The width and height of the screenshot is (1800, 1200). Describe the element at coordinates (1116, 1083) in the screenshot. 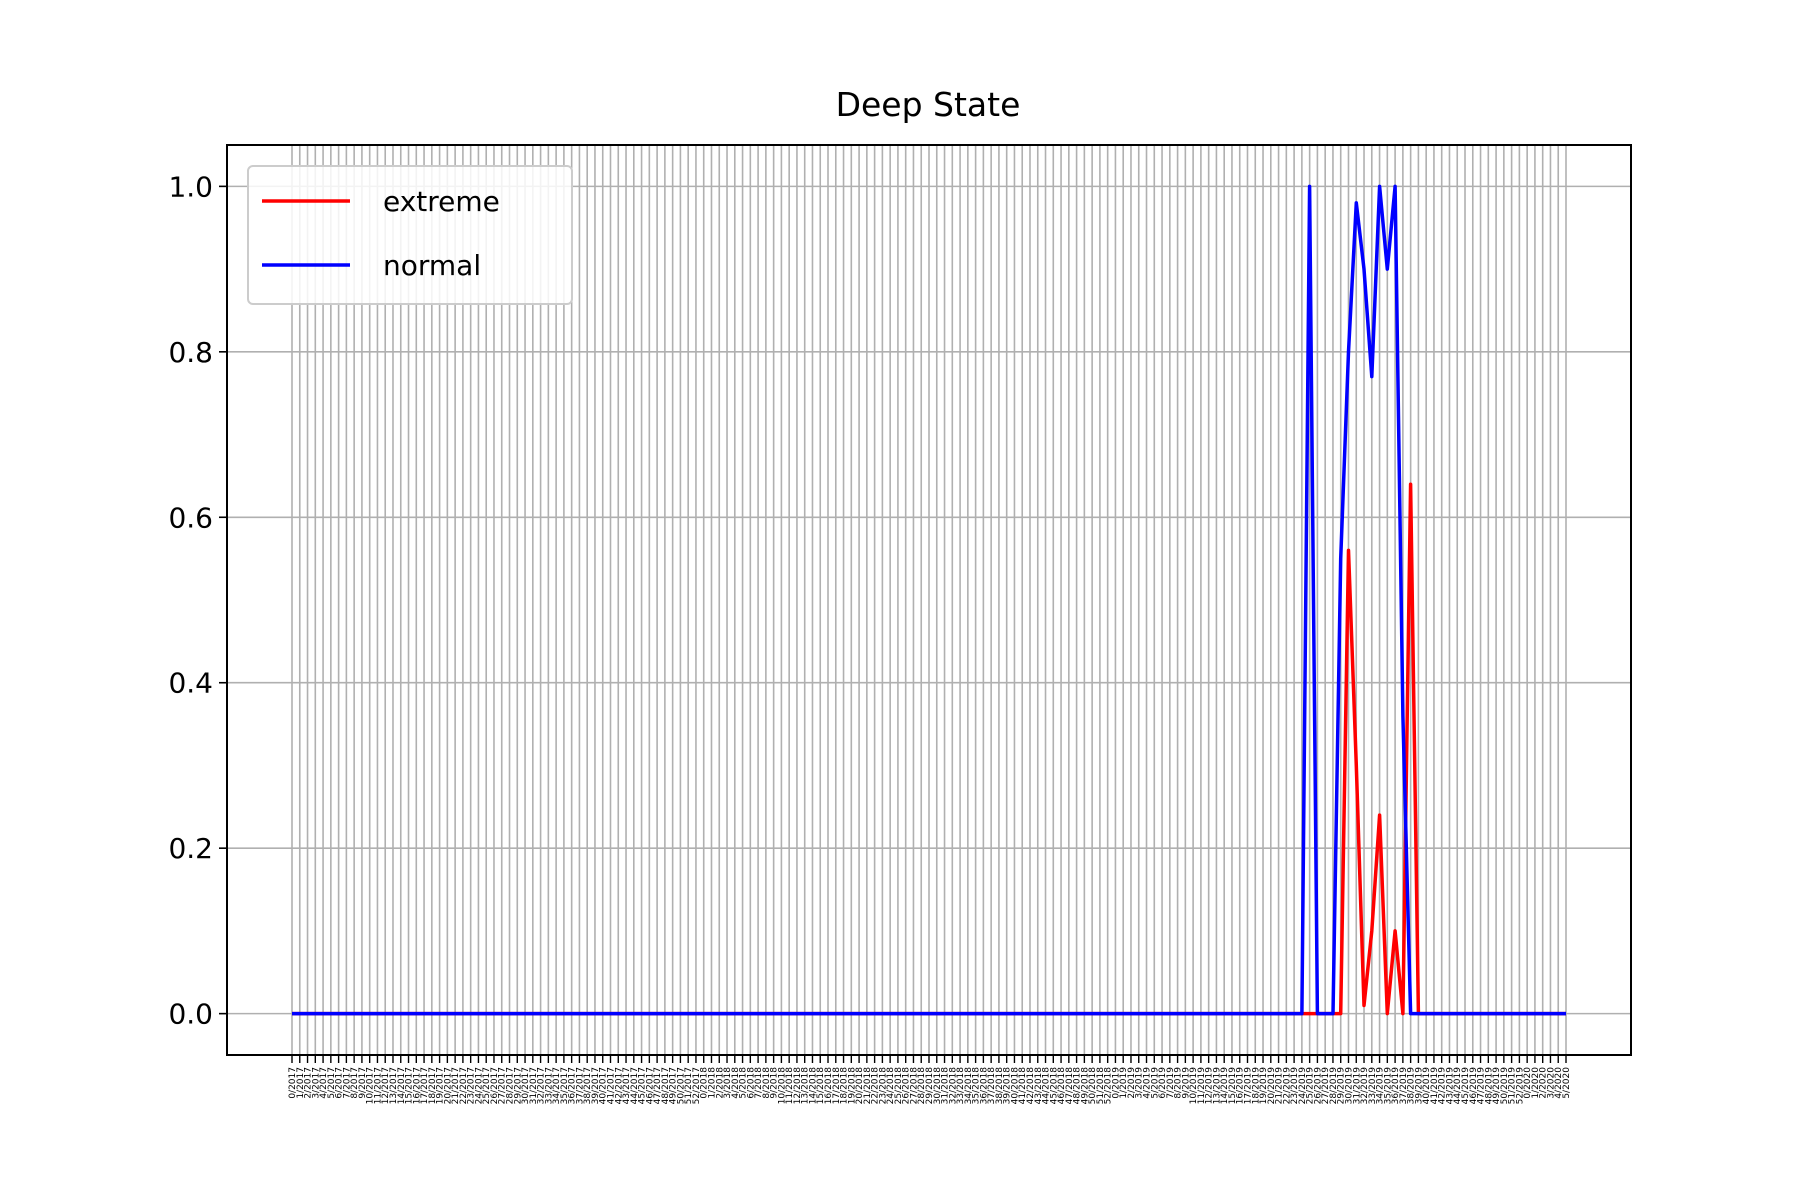

I see `x-tick-label: 0/2019` at that location.